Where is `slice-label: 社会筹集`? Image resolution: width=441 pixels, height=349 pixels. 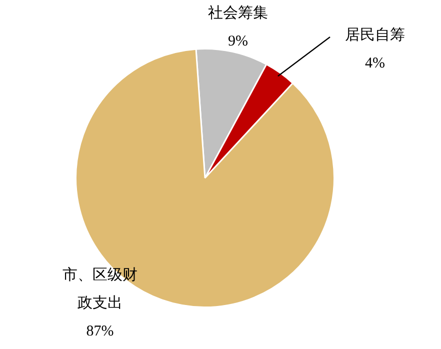 slice-label: 社会筹集 is located at coordinates (238, 13).